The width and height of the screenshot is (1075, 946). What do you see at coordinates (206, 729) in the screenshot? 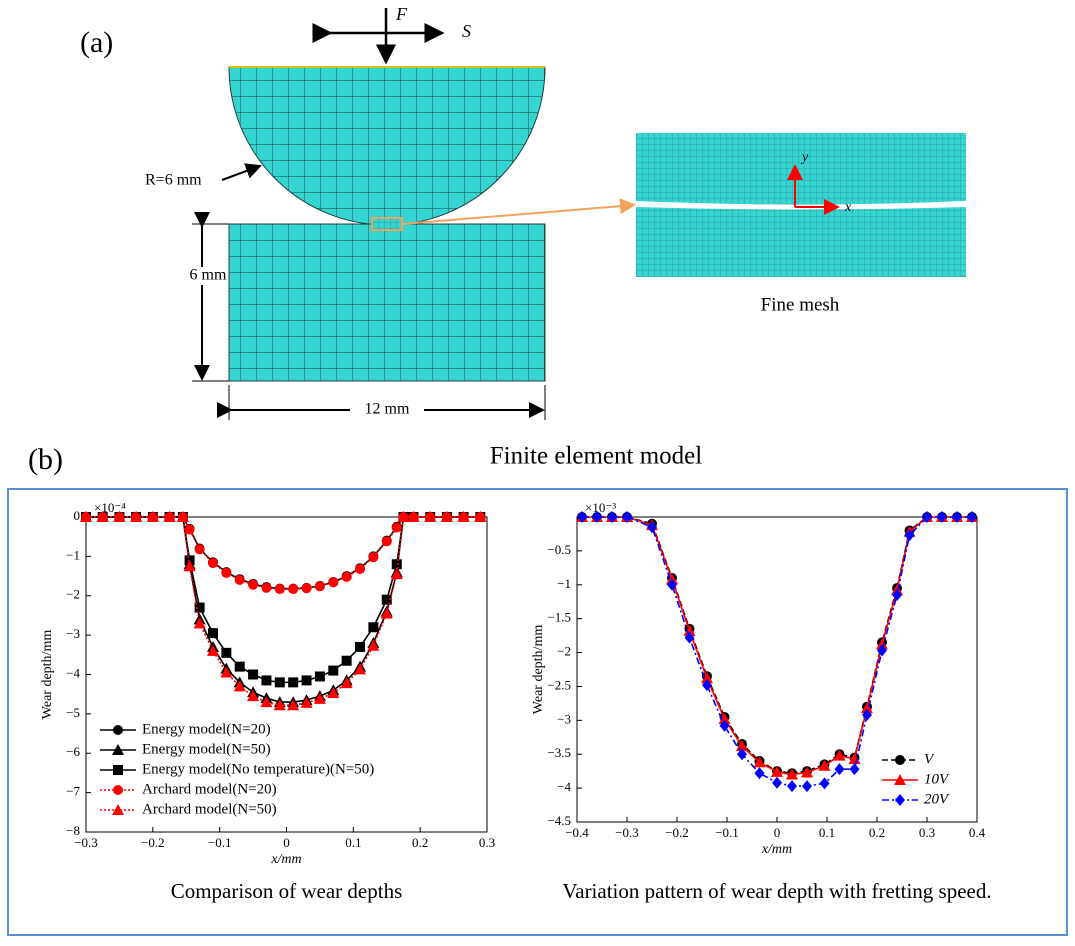
I see `legend-label: Energy model(N=20)` at bounding box center [206, 729].